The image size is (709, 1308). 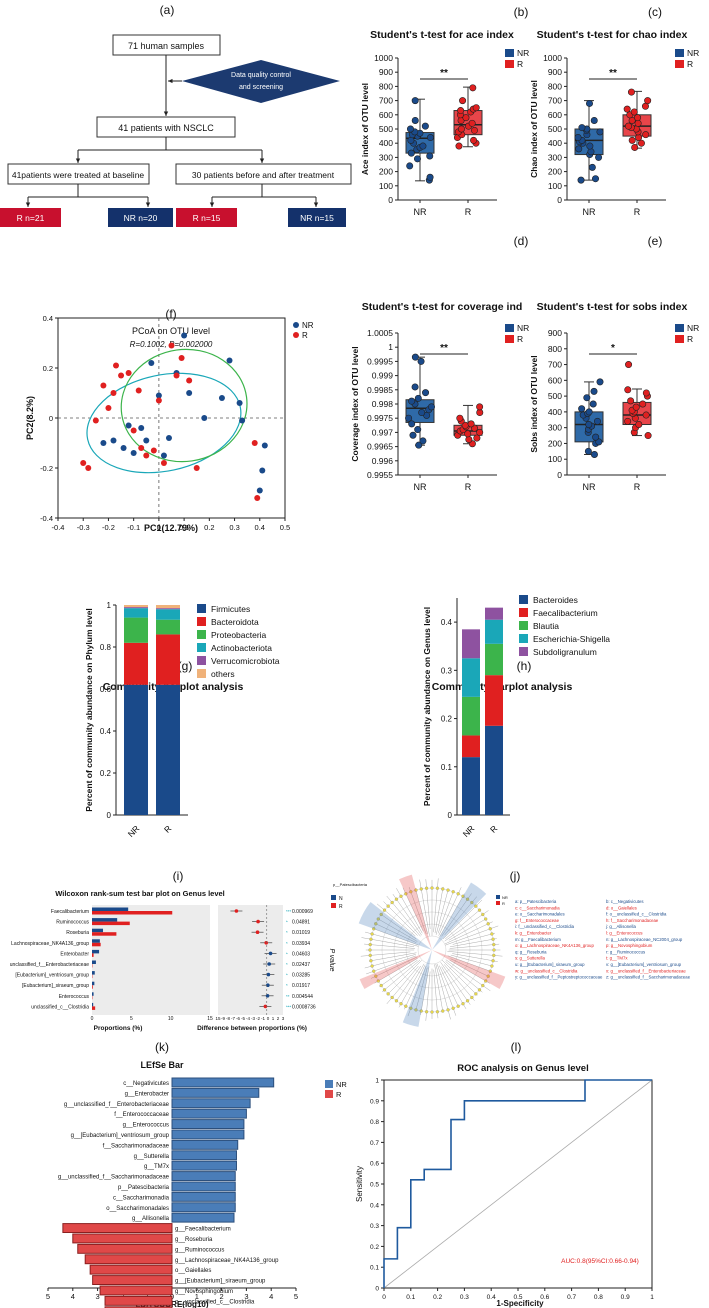 I want to click on x-tick-label: 5, so click(x=48, y=1296).